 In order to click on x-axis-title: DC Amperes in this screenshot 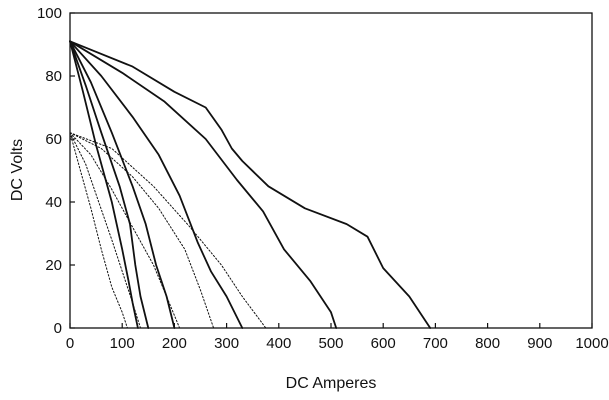, I will do `click(331, 383)`.